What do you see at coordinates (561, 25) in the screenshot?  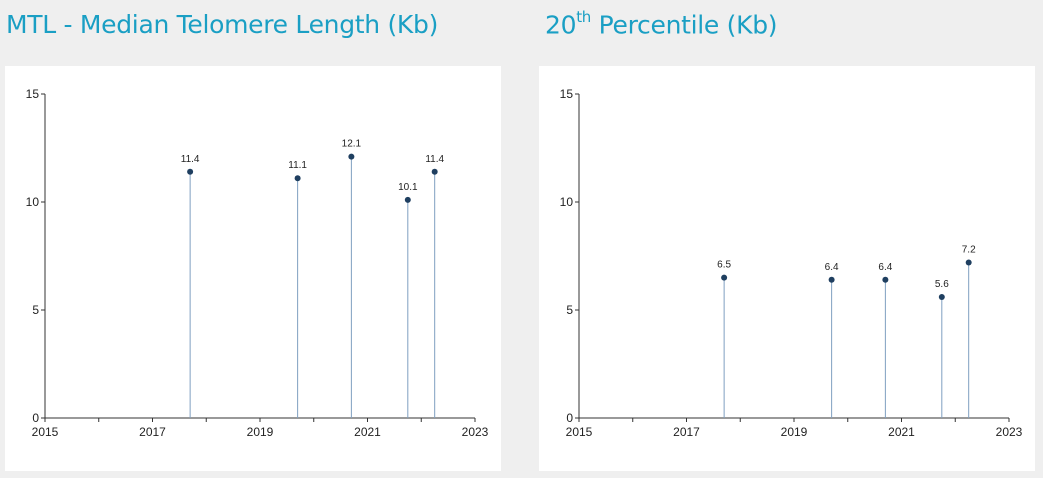 I see `title-number: 20` at bounding box center [561, 25].